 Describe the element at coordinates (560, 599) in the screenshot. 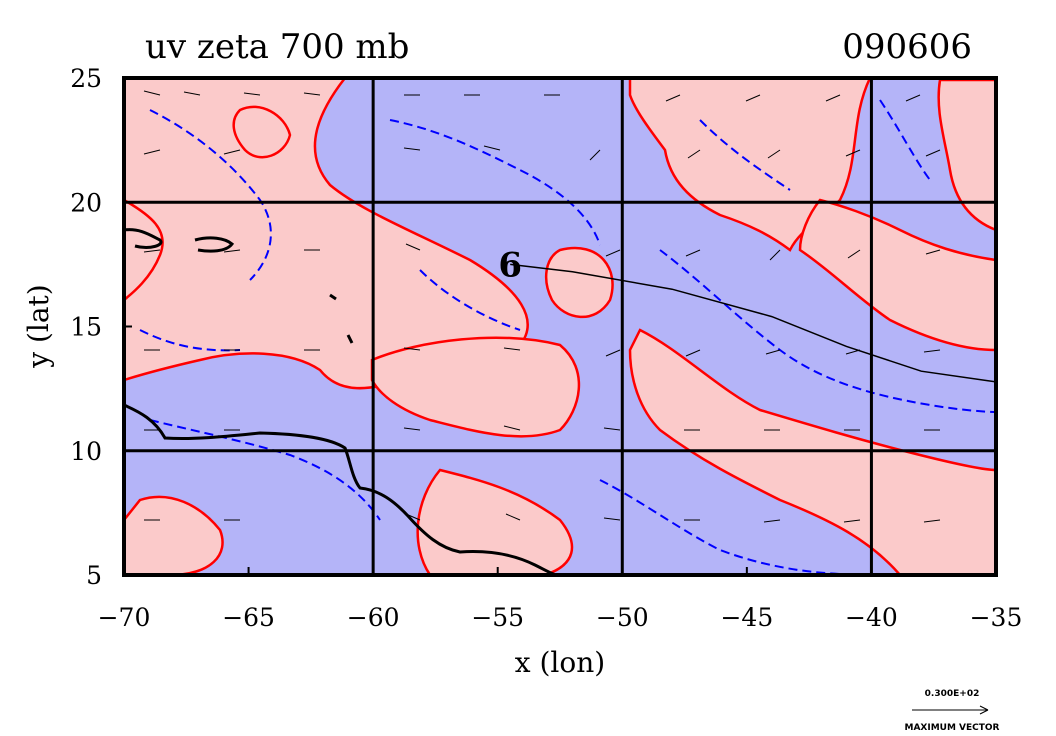

I see `x-ticks: −70 −65 −60 −55 −50 −45 −40 −35` at that location.